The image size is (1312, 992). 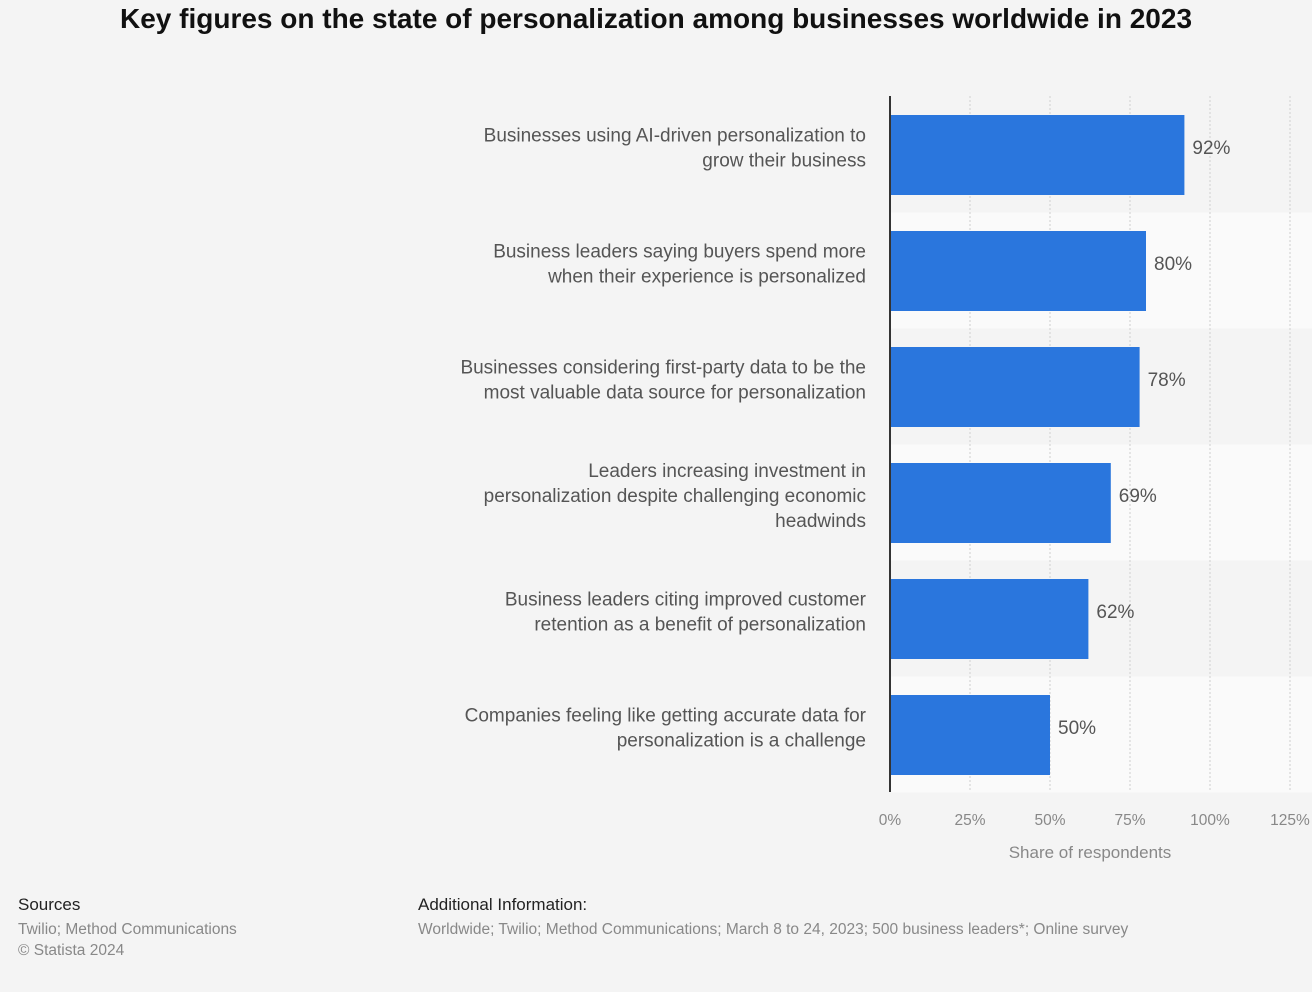 I want to click on sources-text: Twilio; Method Communications, so click(x=127, y=929).